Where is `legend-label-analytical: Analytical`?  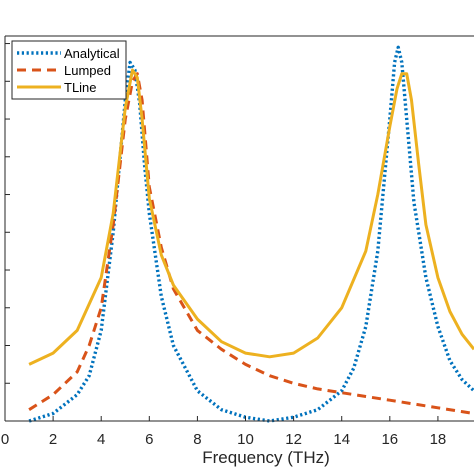
legend-label-analytical: Analytical is located at coordinates (92, 53).